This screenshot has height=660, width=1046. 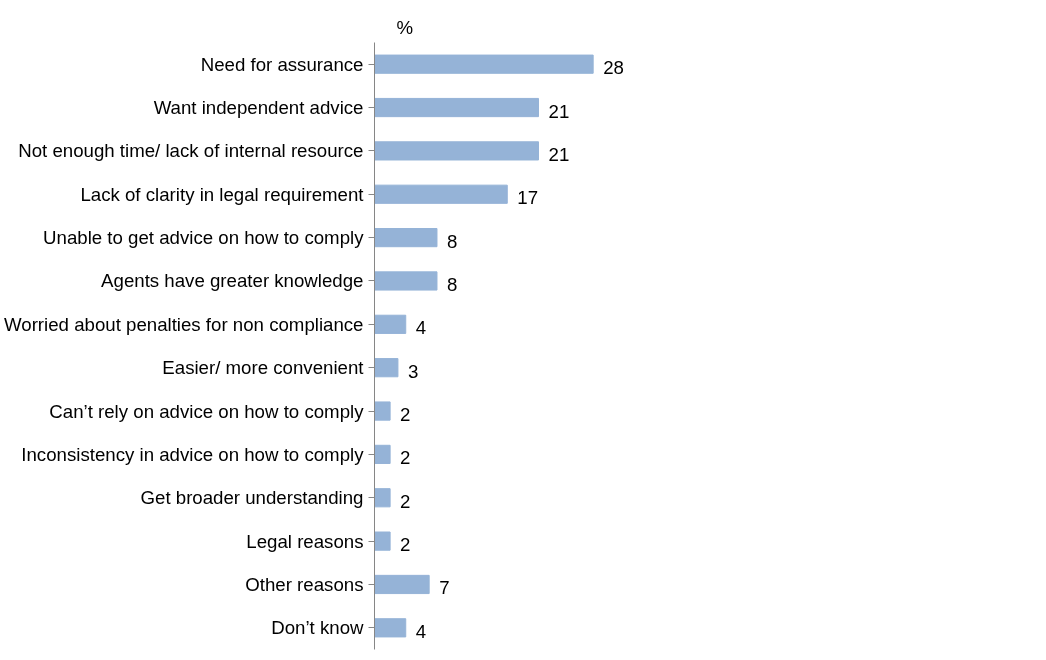 I want to click on x-axis-title: %, so click(x=405, y=27).